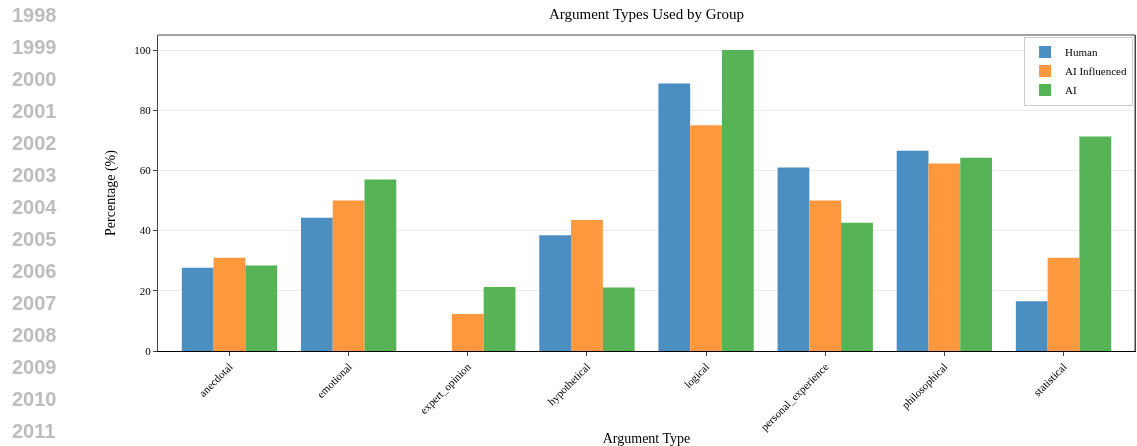  I want to click on y-tick-label: 100, so click(143, 49).